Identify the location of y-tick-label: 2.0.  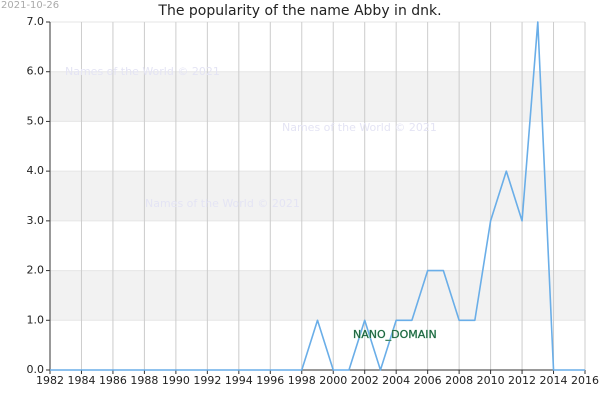
(36, 270).